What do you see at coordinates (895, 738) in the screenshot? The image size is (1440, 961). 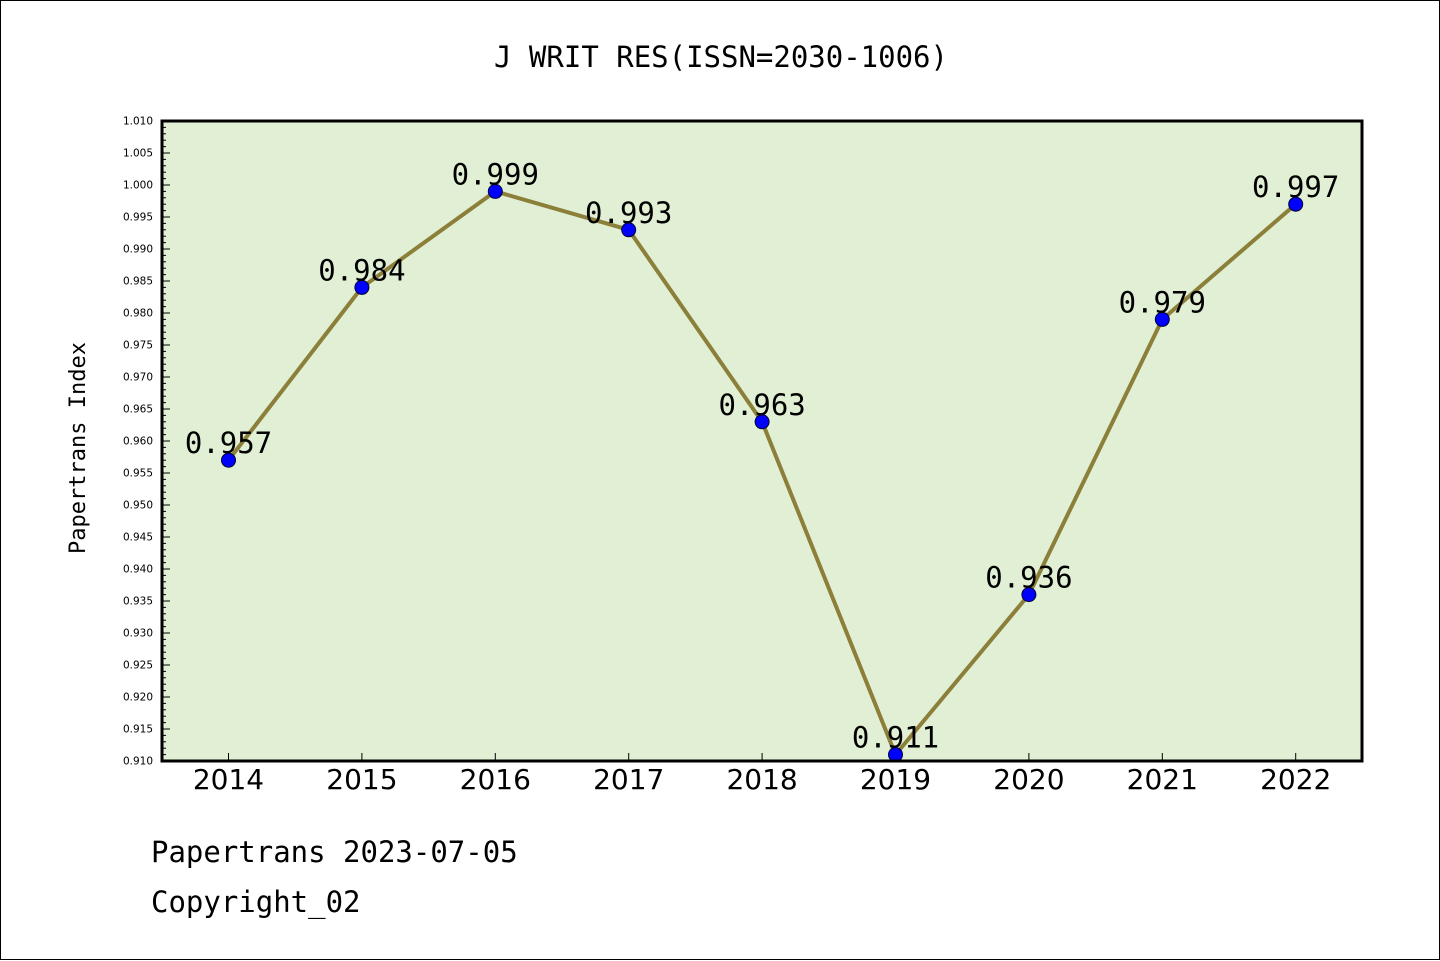 I see `data-label: 0.911` at bounding box center [895, 738].